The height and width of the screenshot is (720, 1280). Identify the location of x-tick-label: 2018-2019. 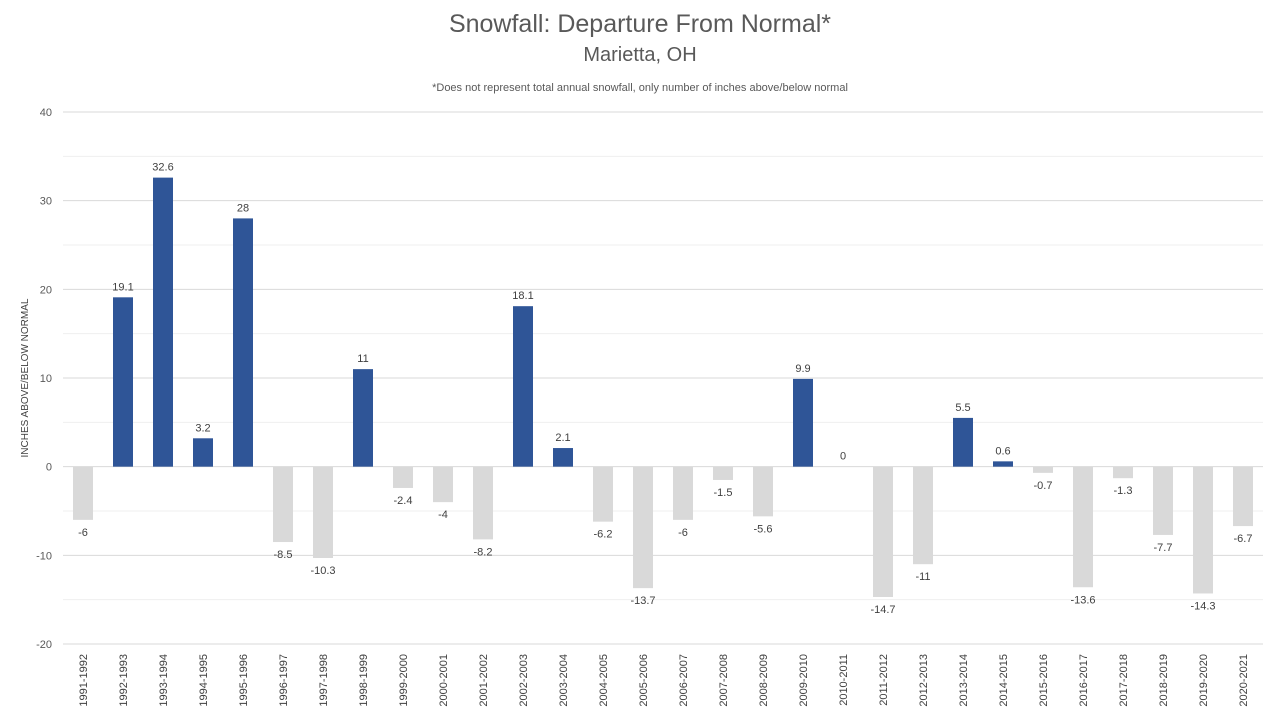
(1164, 680).